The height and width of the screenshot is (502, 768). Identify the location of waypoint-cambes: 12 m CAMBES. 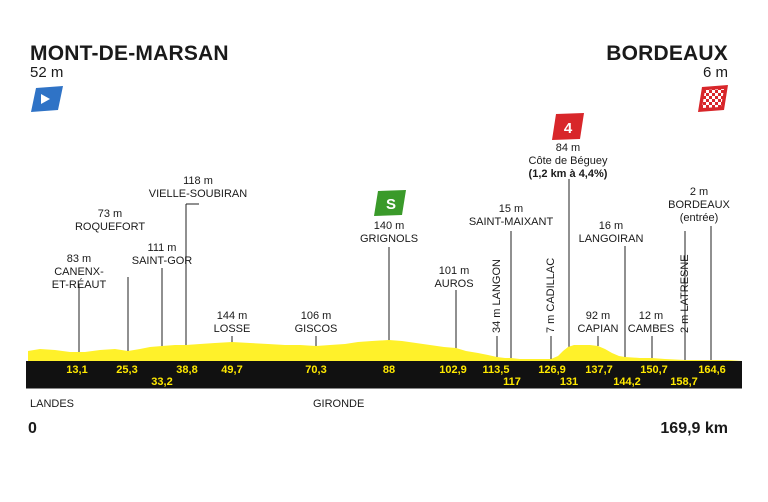
(651, 322).